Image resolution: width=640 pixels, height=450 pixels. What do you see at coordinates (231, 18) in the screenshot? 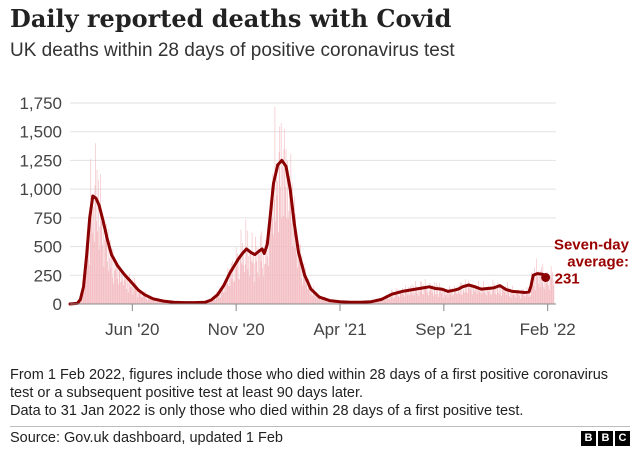
I see `chart-title: Daily reported deaths with Covid` at bounding box center [231, 18].